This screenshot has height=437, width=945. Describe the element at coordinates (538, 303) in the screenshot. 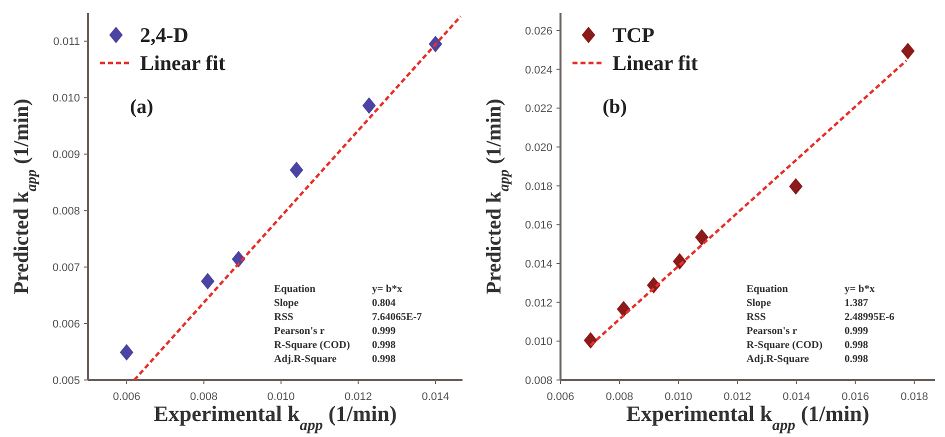

I see `y-tick-label: 0.012` at that location.